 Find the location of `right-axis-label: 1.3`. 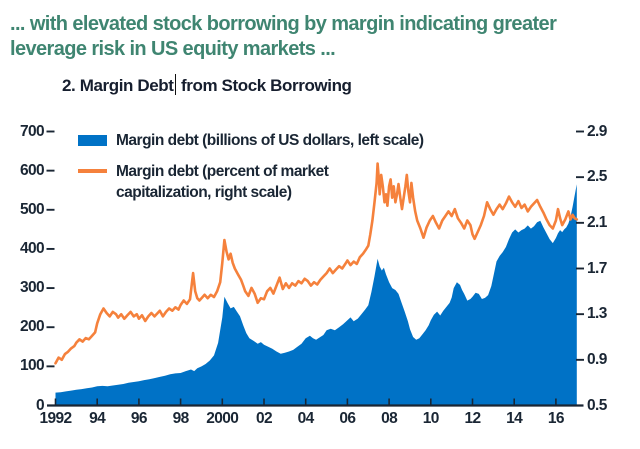

right-axis-label: 1.3 is located at coordinates (597, 314).